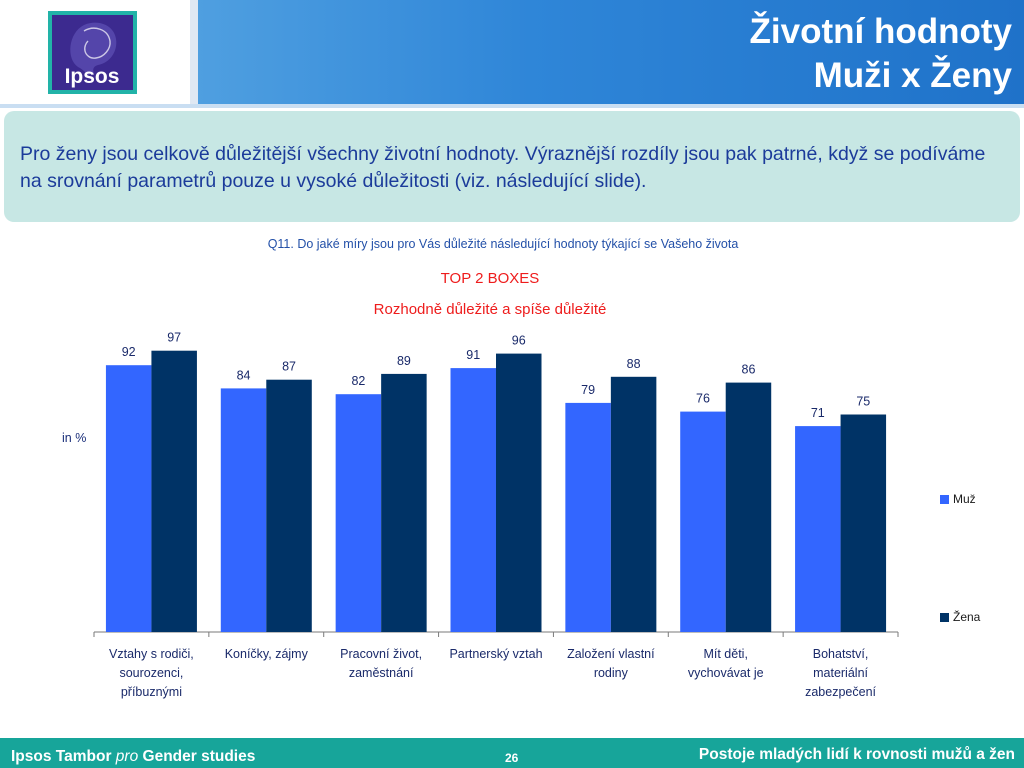 The image size is (1024, 768). What do you see at coordinates (725, 654) in the screenshot?
I see `category-label-line: Mít děti,` at bounding box center [725, 654].